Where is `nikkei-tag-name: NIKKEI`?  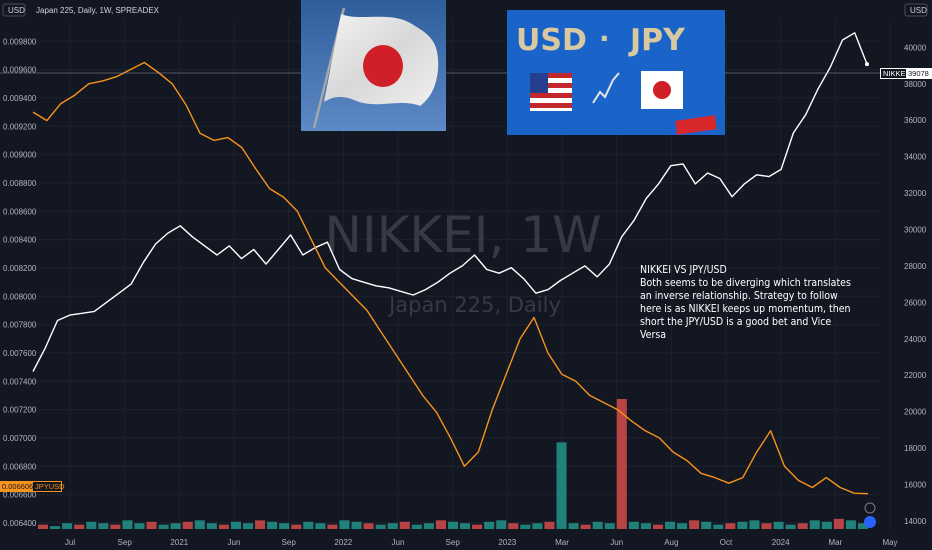
nikkei-tag-name: NIKKEI is located at coordinates (895, 73).